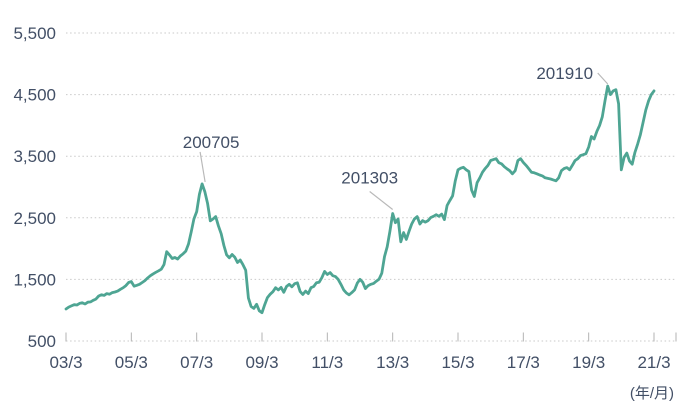  Describe the element at coordinates (34, 33) in the screenshot. I see `y-tick-label: 5,500` at that location.